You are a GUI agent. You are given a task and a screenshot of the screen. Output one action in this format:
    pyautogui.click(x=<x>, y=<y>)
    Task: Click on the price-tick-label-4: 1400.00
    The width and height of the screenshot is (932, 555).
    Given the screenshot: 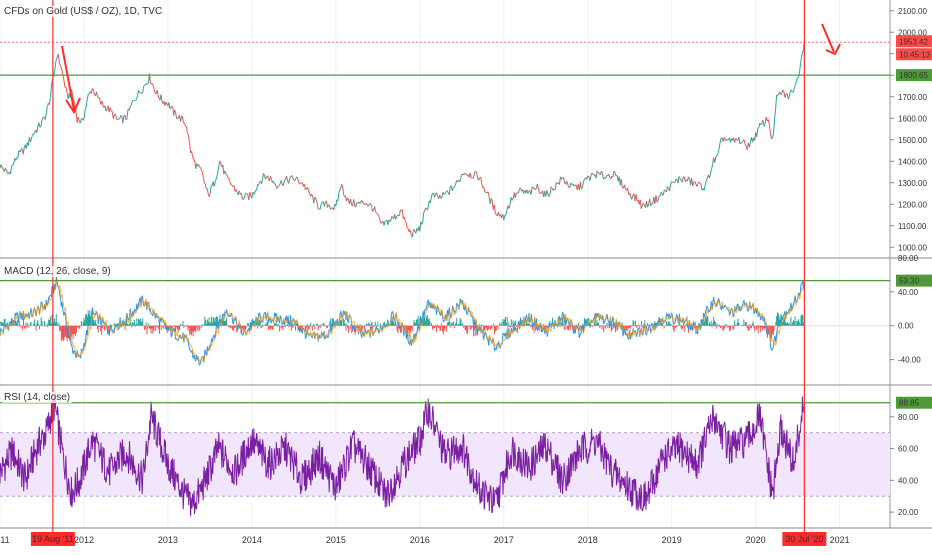 What is the action you would take?
    pyautogui.click(x=912, y=161)
    